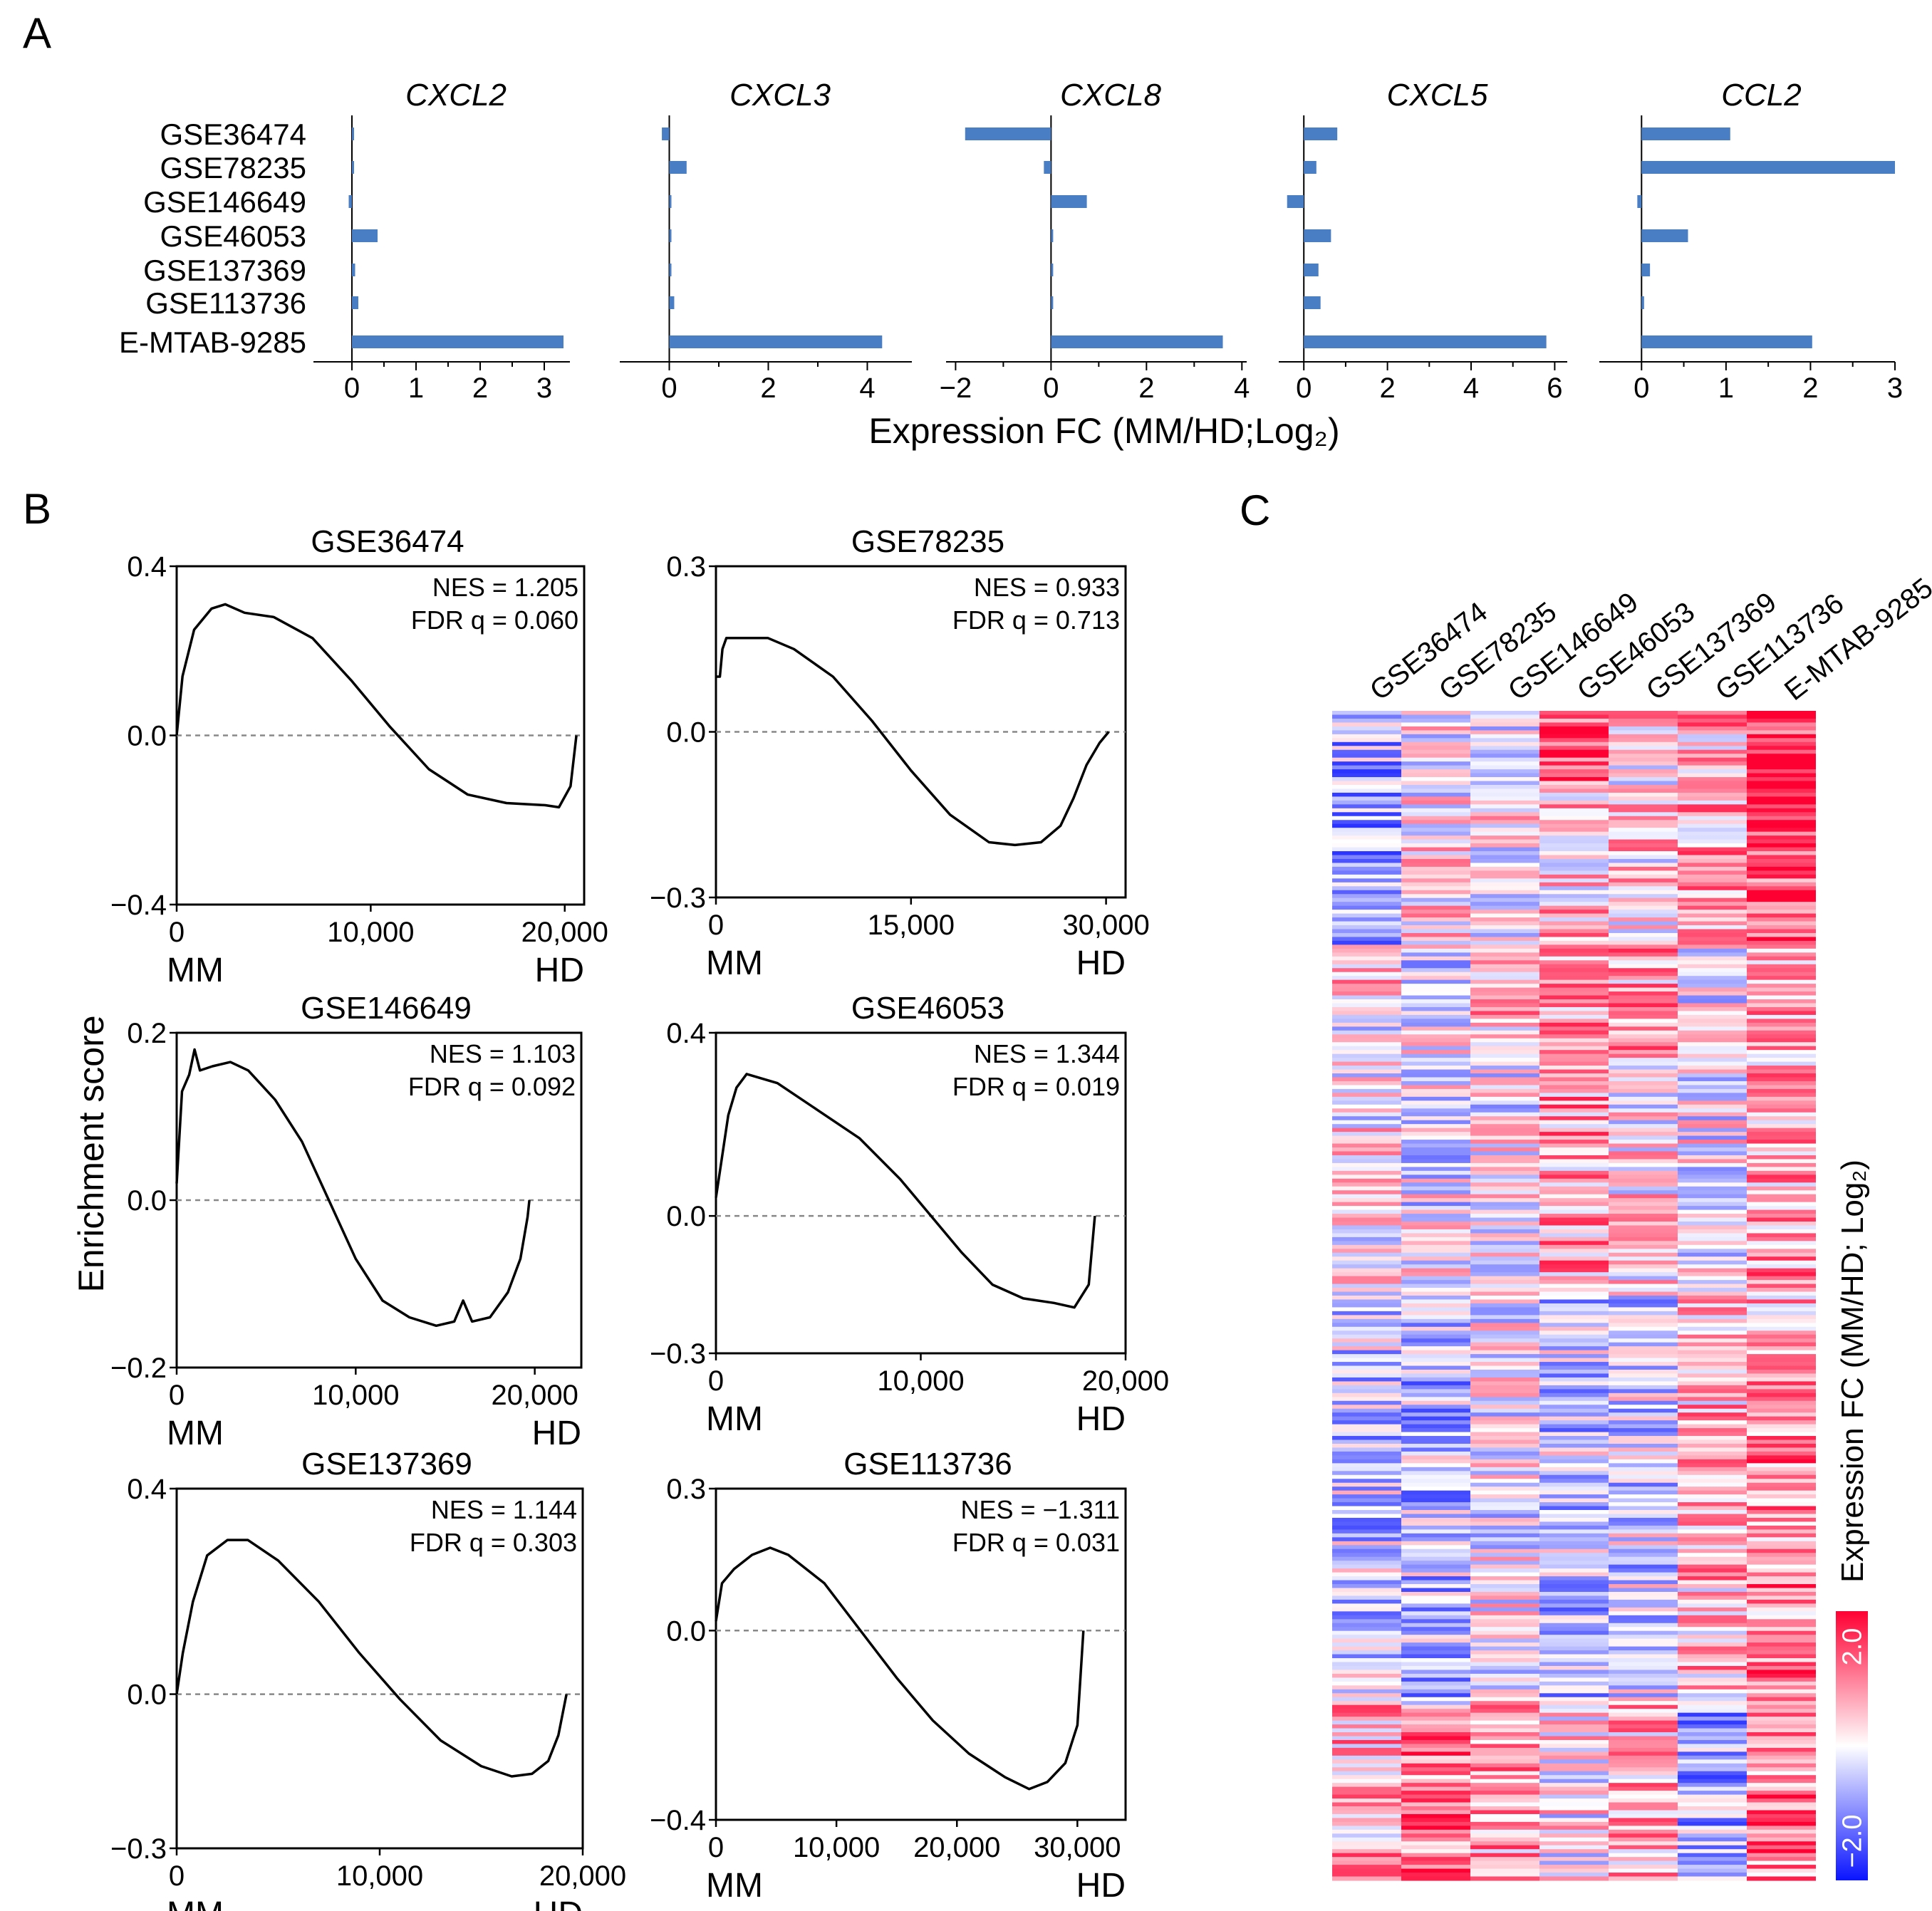 Image resolution: width=1932 pixels, height=1911 pixels. What do you see at coordinates (1255, 510) in the screenshot?
I see `panel-label-c: C` at bounding box center [1255, 510].